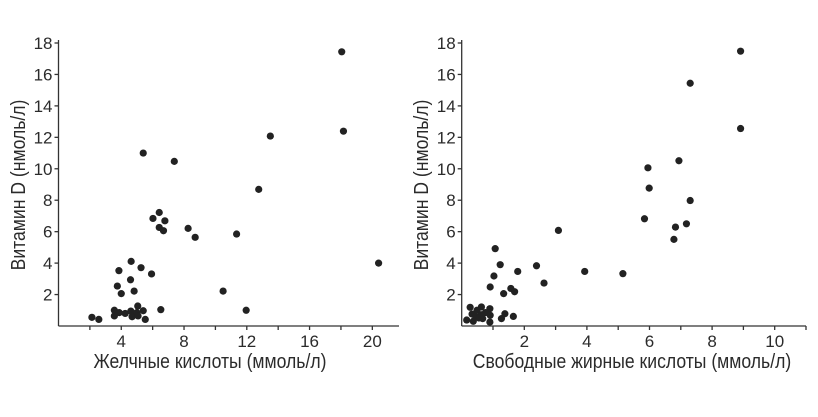  What do you see at coordinates (246, 341) in the screenshot?
I see `x-tick-label: 12` at bounding box center [246, 341].